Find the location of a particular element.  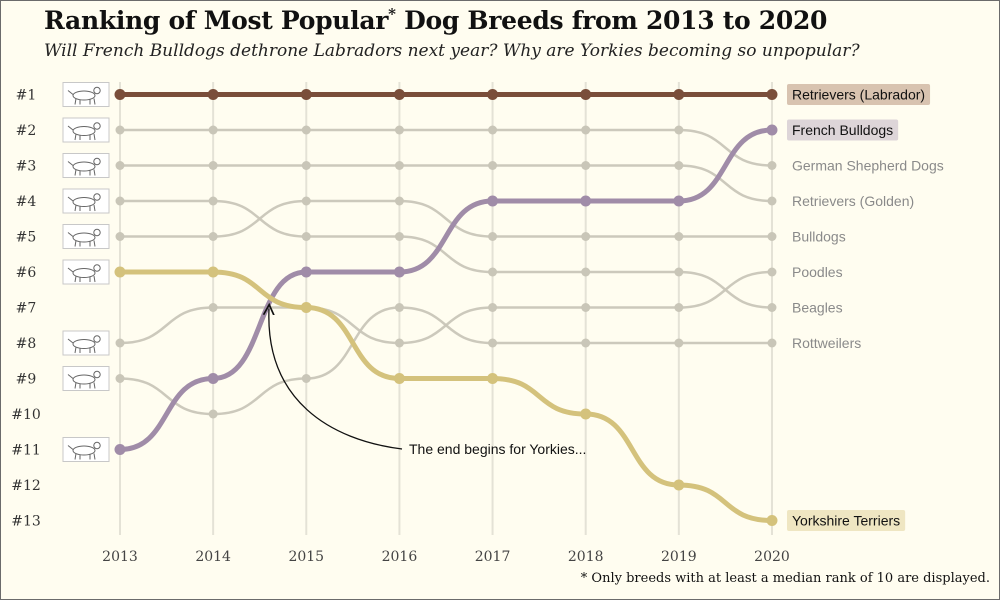

rottweiler-icon is located at coordinates (86, 378).